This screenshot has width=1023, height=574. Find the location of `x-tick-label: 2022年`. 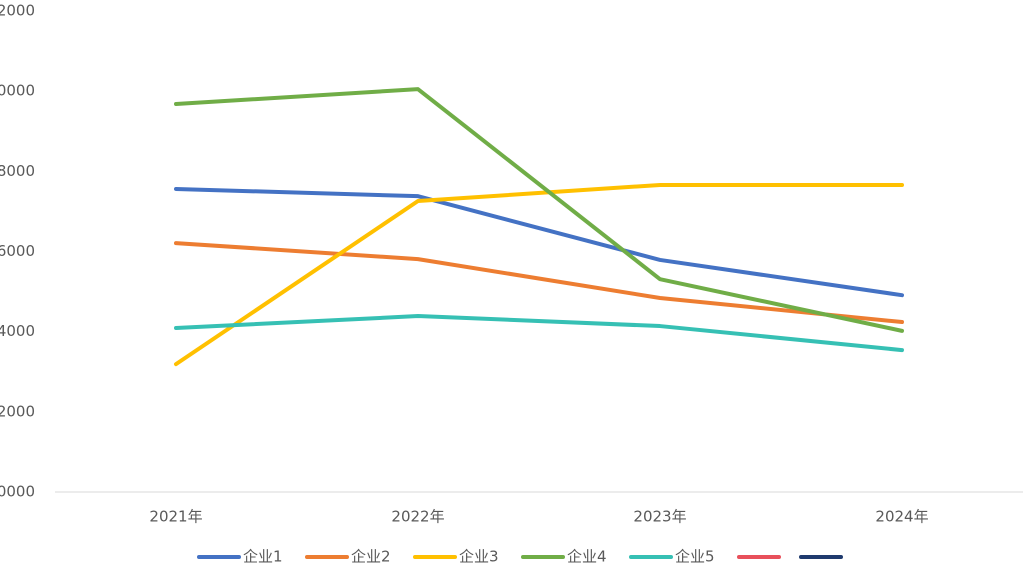

x-tick-label: 2022年 is located at coordinates (417, 517).